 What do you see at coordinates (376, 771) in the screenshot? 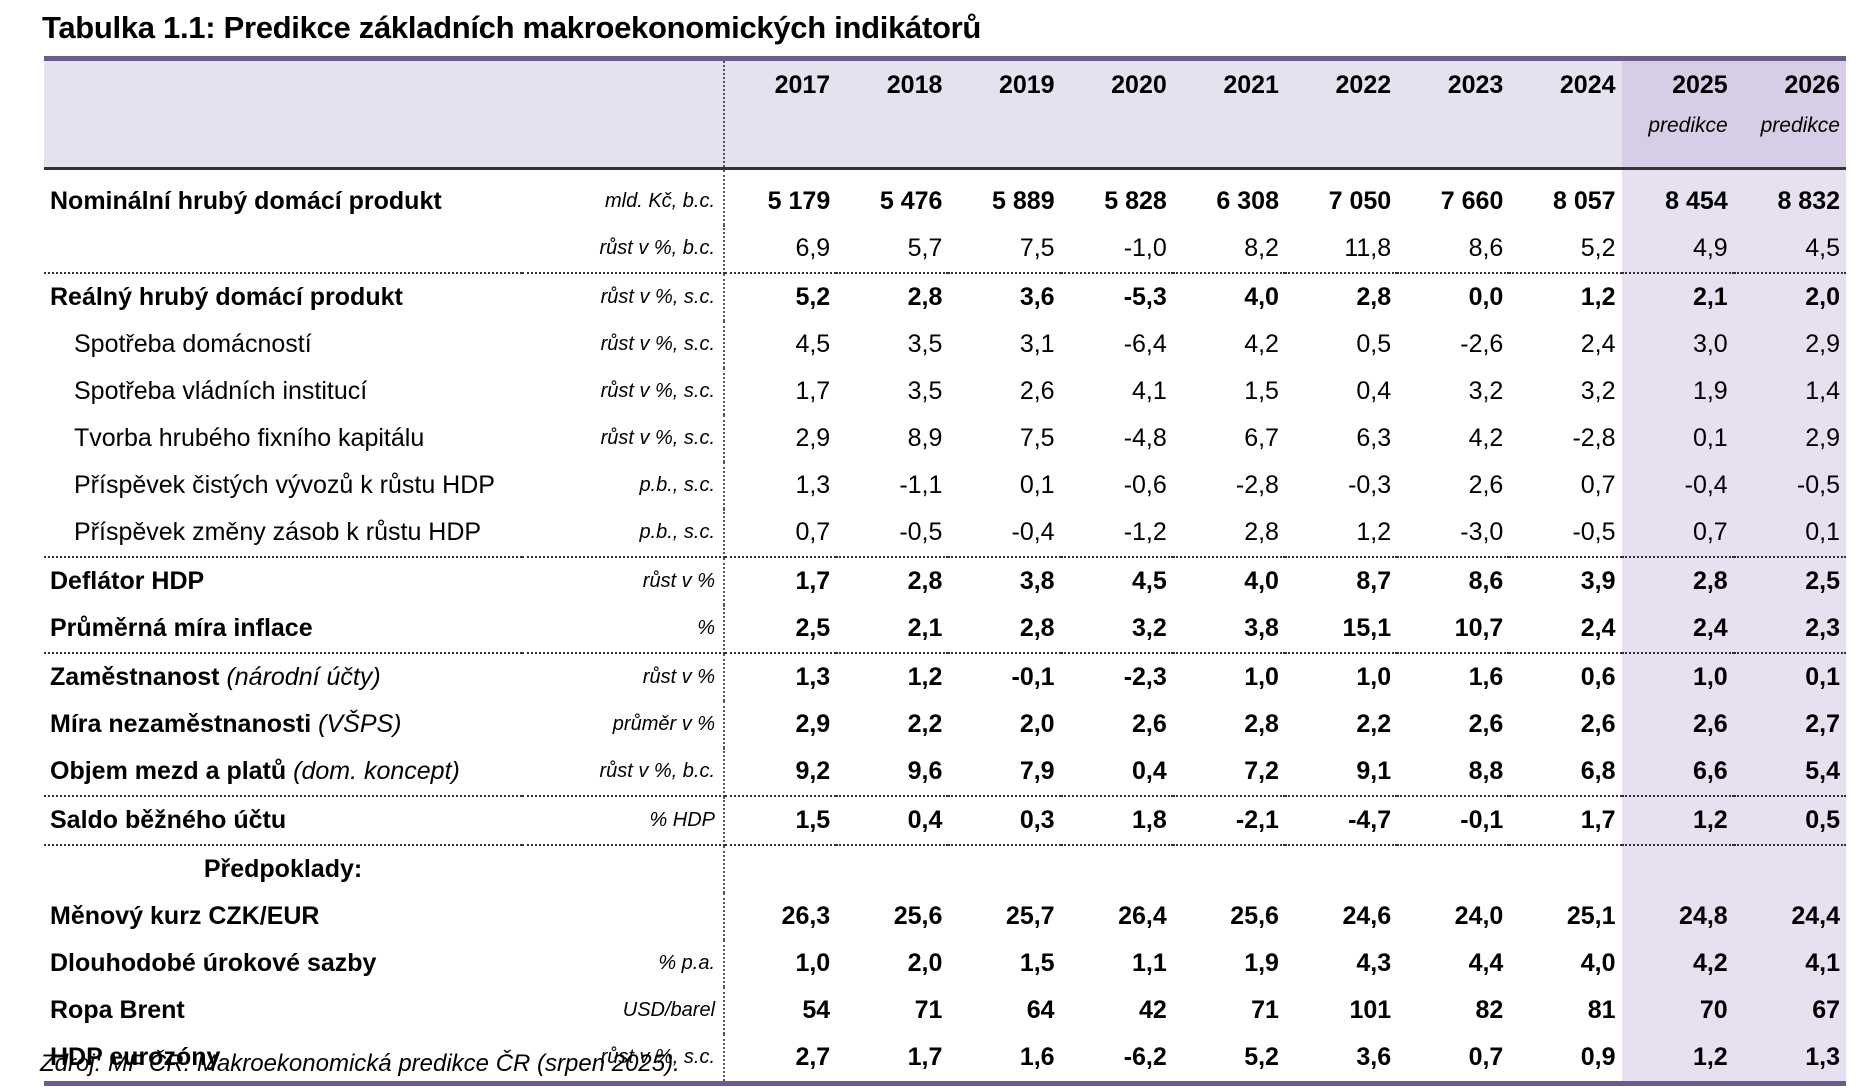
I see `label-note: (dom. koncept)` at bounding box center [376, 771].